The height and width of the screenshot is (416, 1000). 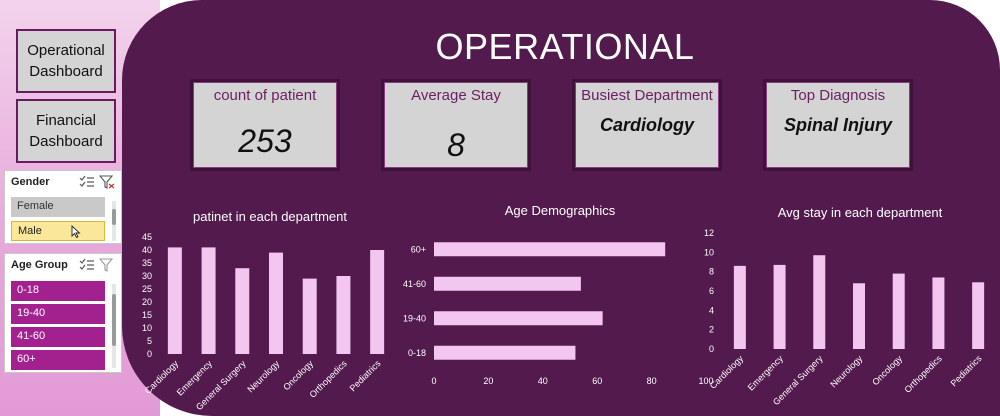 What do you see at coordinates (597, 381) in the screenshot?
I see `x-tick-label: 60` at bounding box center [597, 381].